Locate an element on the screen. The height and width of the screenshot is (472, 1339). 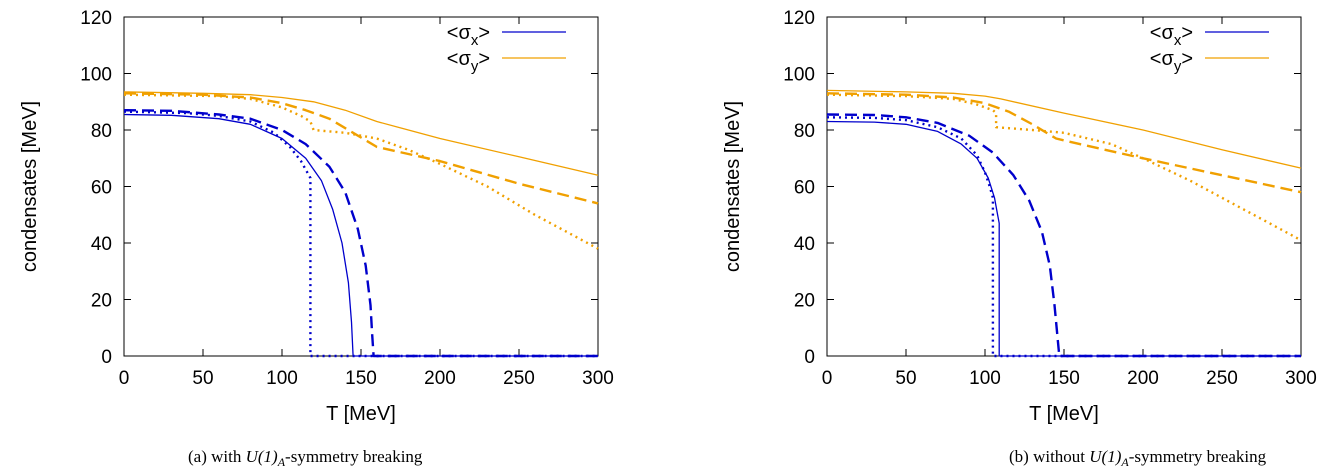
figure-caption: (a) with U(1)A-symmetry breaking is located at coordinates (305, 458).